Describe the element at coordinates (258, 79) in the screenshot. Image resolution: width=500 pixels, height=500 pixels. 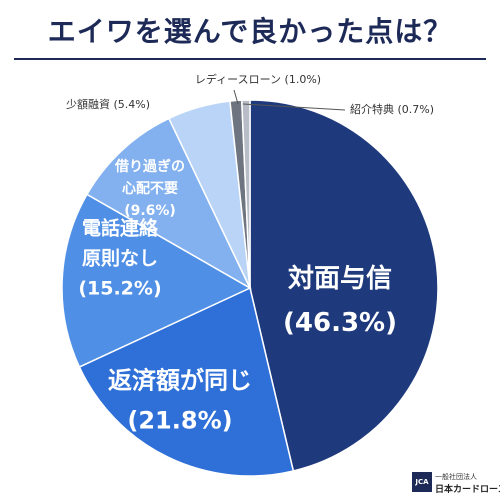
I see `slice-outside-label: レディースローン (1.0%)` at that location.